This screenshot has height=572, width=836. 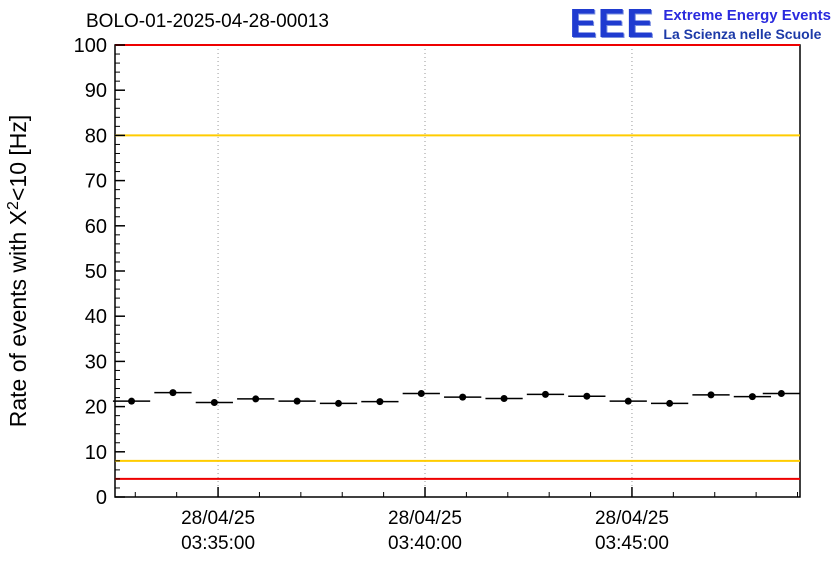 What do you see at coordinates (218, 543) in the screenshot?
I see `x-tick-time: 03:35:00` at bounding box center [218, 543].